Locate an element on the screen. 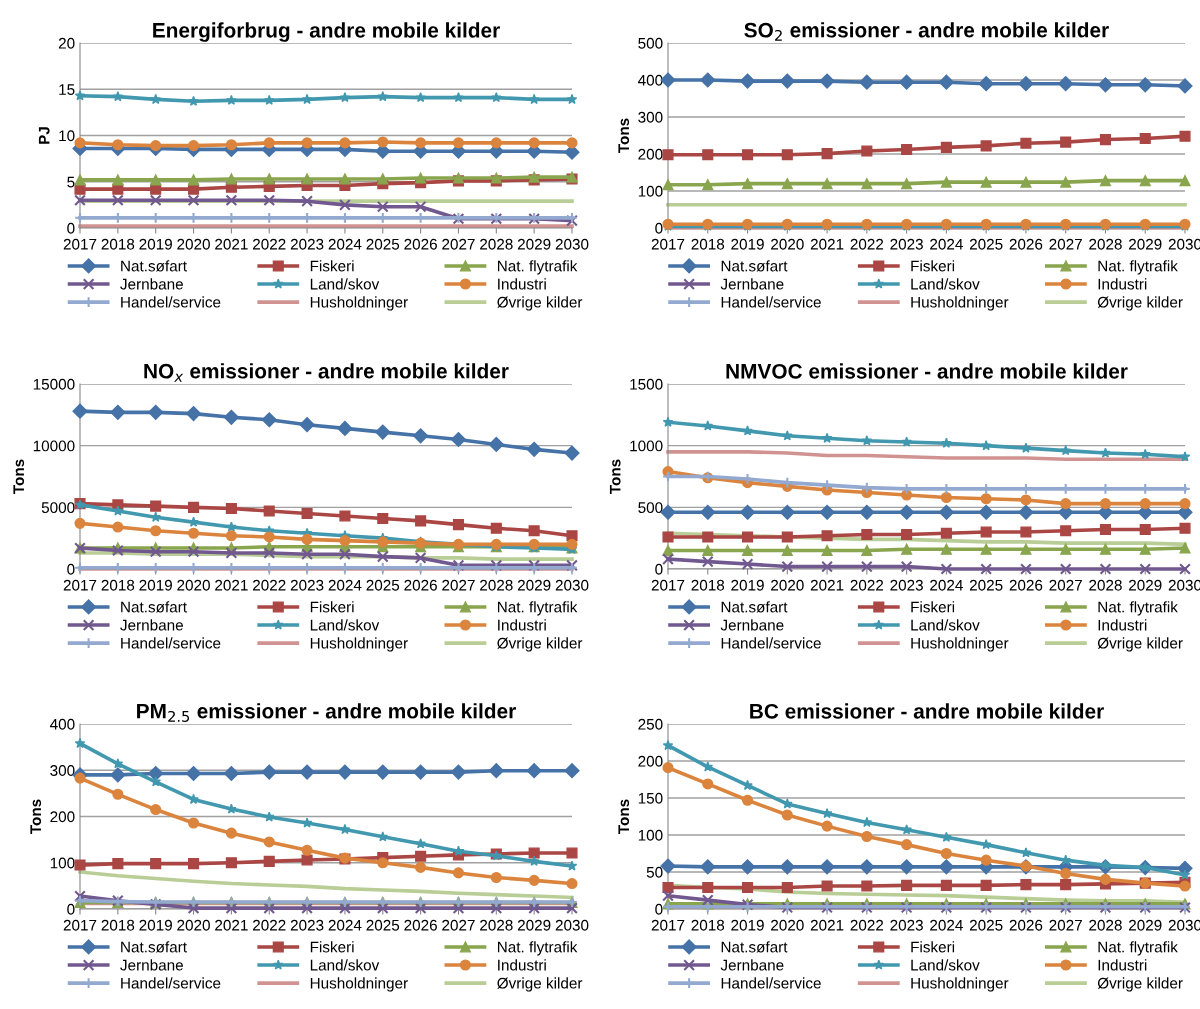  chart-title: Energiforbrug - andre mobile kilder is located at coordinates (326, 32).